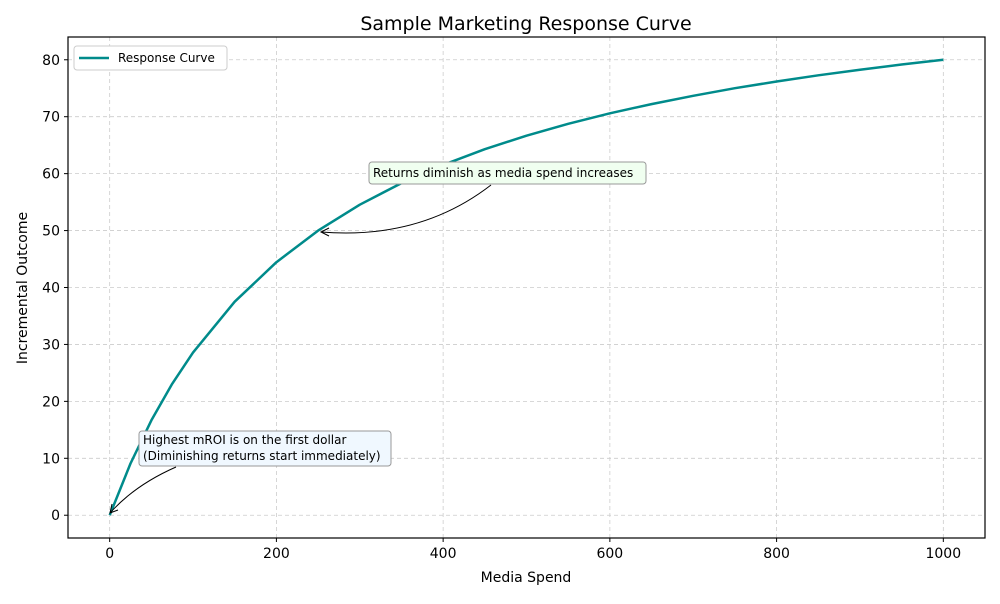 The image size is (1000, 604). Describe the element at coordinates (443, 554) in the screenshot. I see `x-tick-label: 400` at that location.